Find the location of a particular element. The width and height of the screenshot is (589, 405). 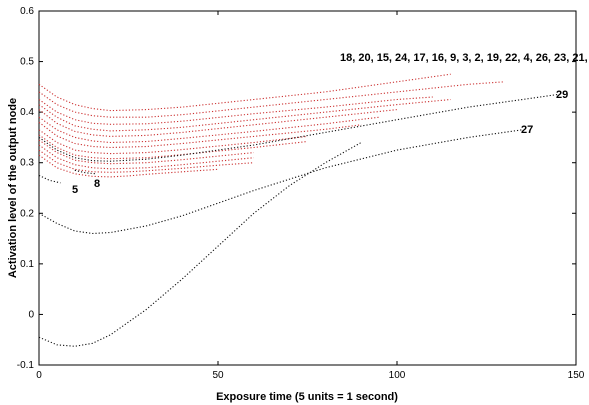

annotation-8: 8 is located at coordinates (97, 184).